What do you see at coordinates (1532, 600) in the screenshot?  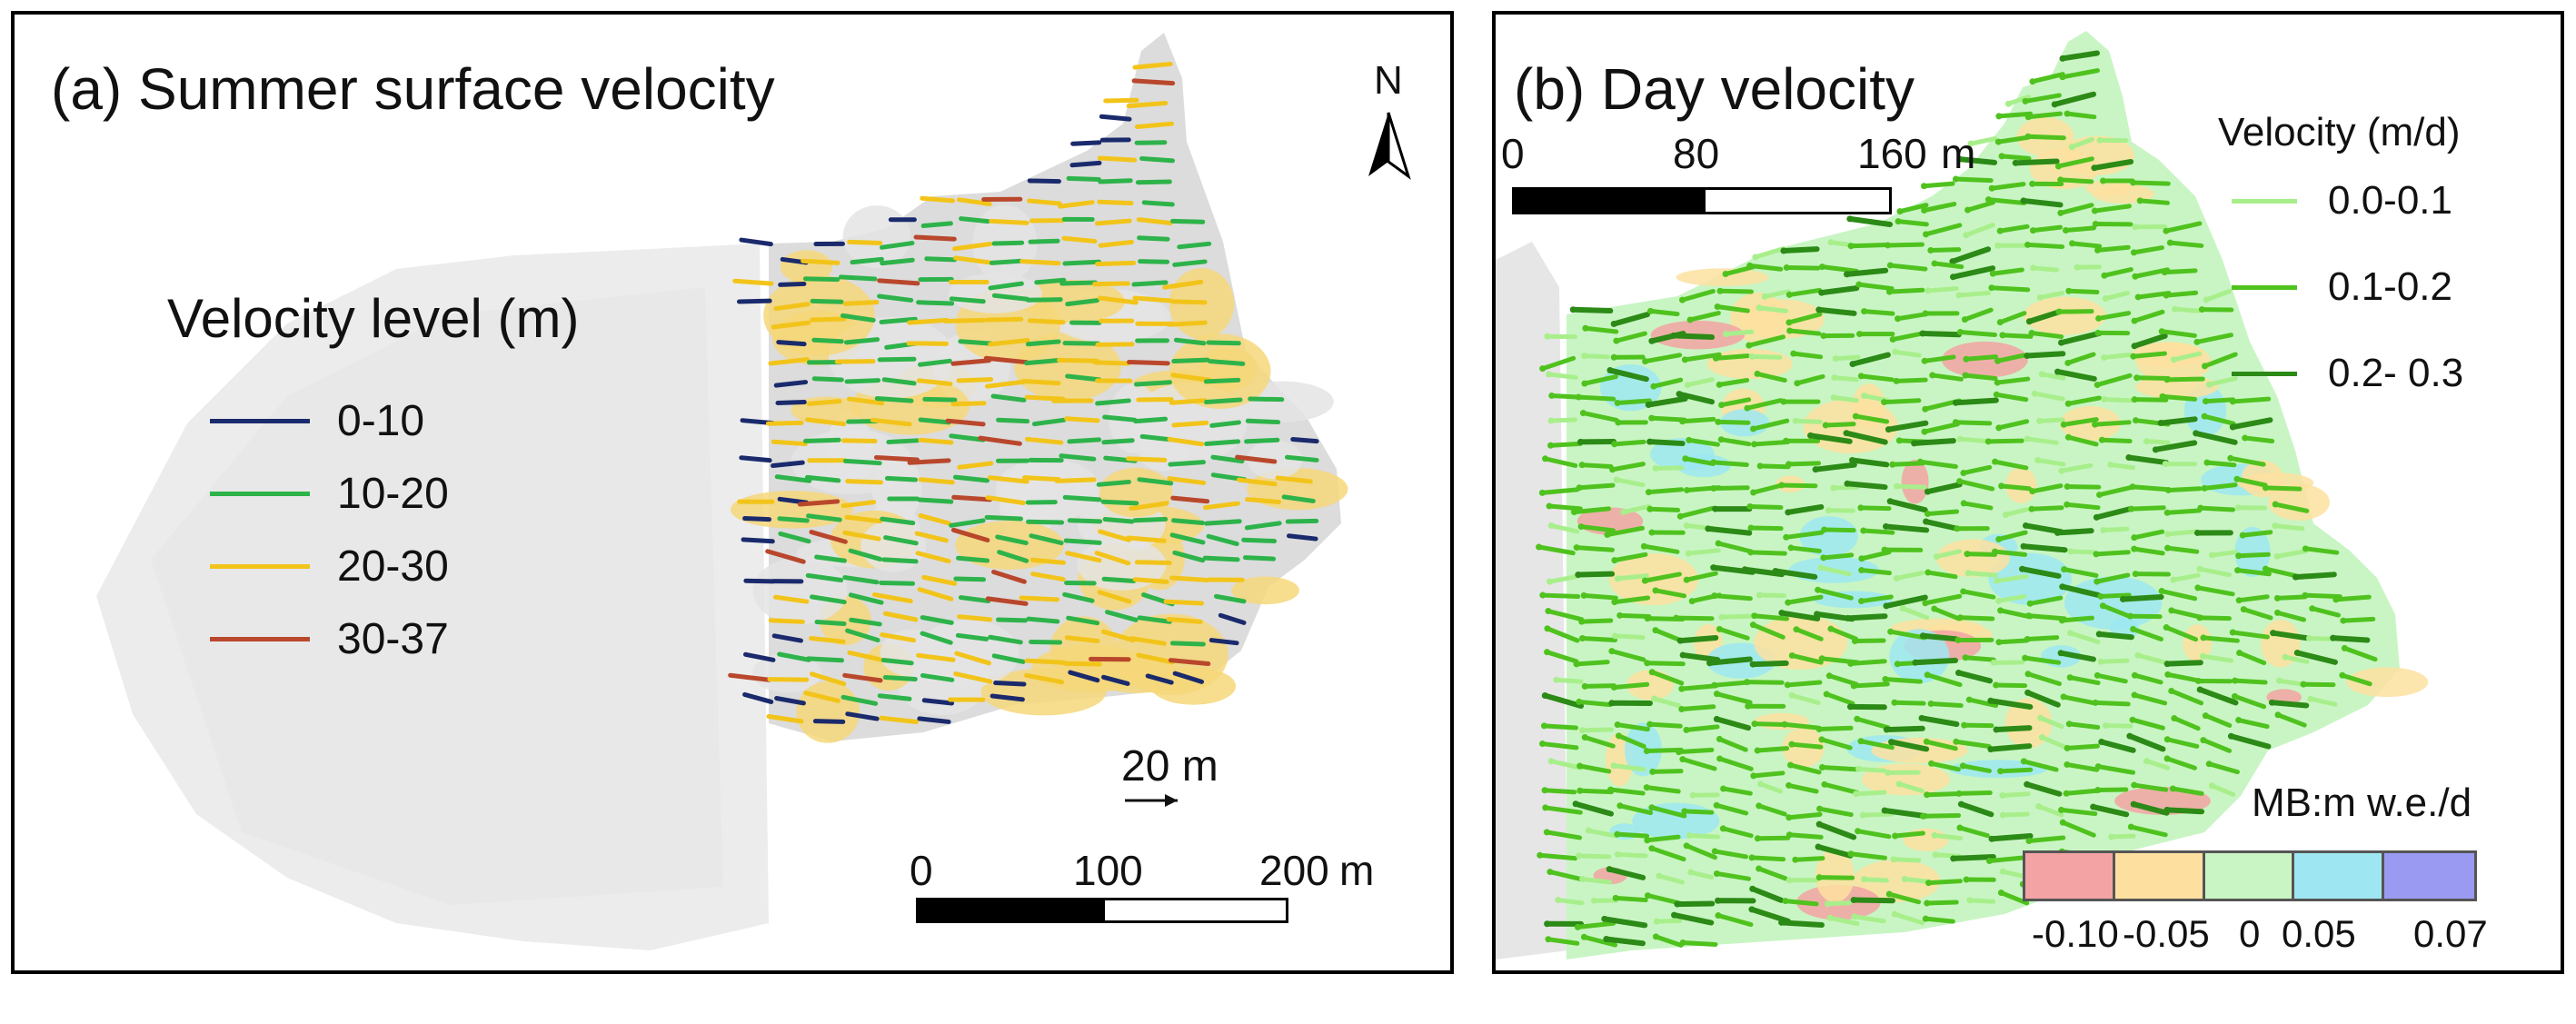 I see `glacier-hillshade` at bounding box center [1532, 600].